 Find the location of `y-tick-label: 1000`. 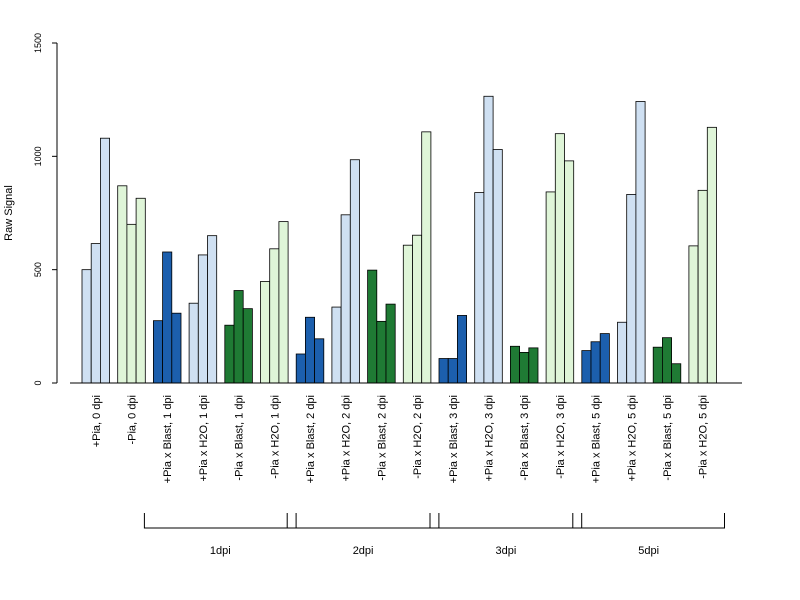

y-tick-label: 1000 is located at coordinates (38, 156).